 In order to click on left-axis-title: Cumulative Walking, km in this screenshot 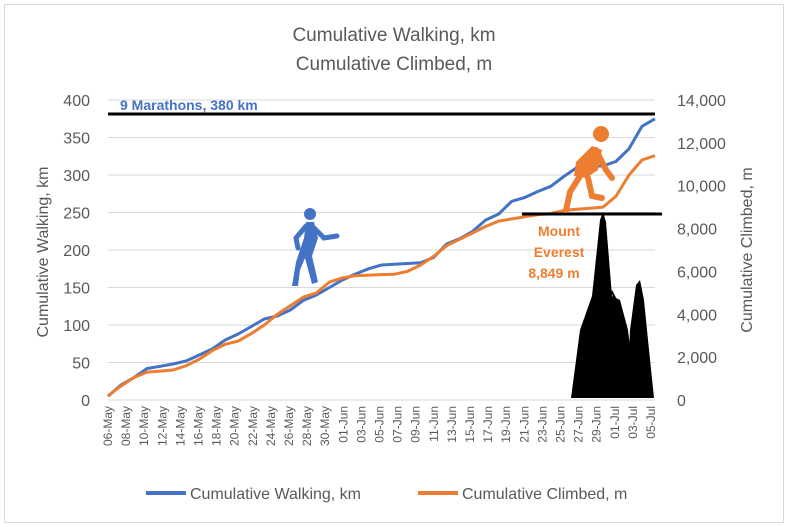, I will do `click(43, 251)`.